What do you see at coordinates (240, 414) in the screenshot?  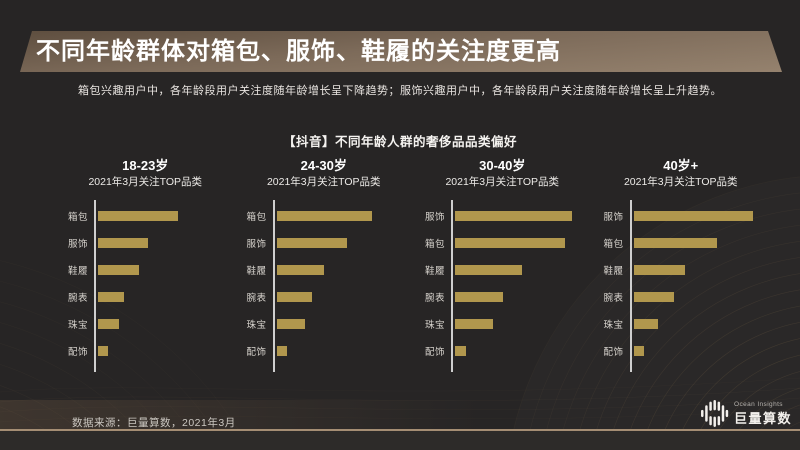 I see `footer-glow` at bounding box center [240, 414].